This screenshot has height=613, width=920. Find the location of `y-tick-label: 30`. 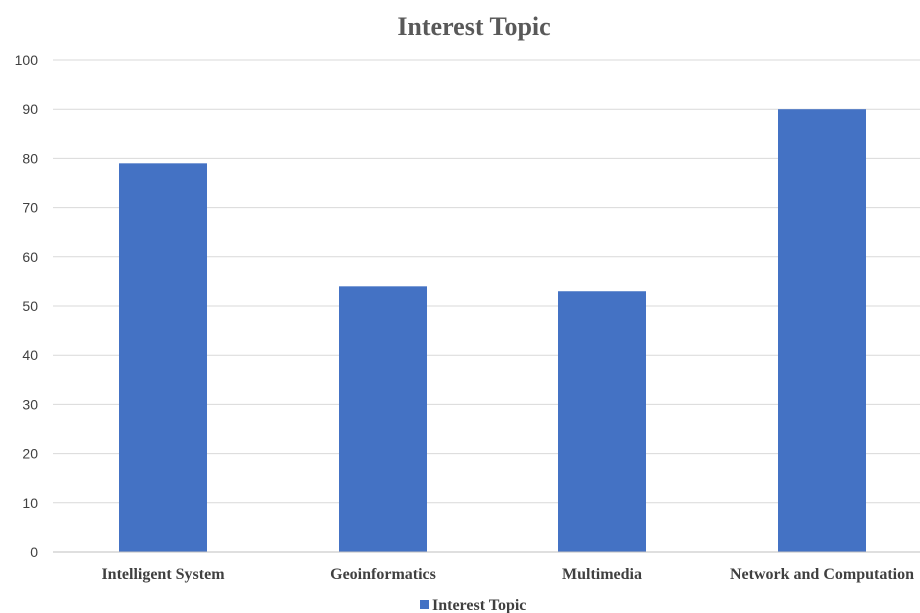

y-tick-label: 30 is located at coordinates (30, 404).